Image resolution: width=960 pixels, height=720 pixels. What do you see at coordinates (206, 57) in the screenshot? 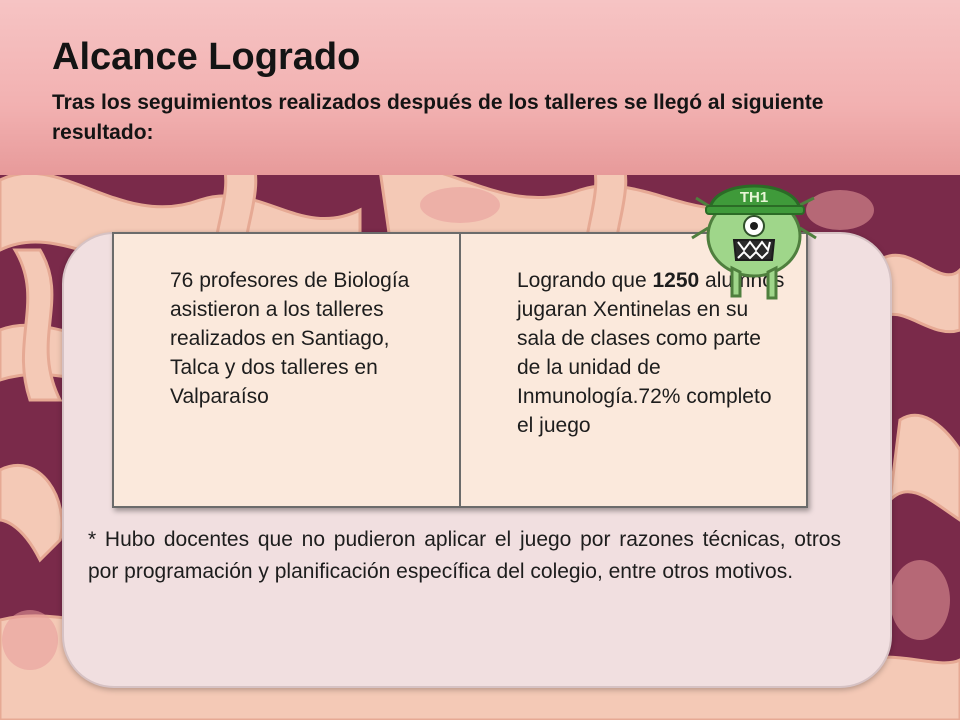
I see `slide-title: Alcance Logrado` at bounding box center [206, 57].